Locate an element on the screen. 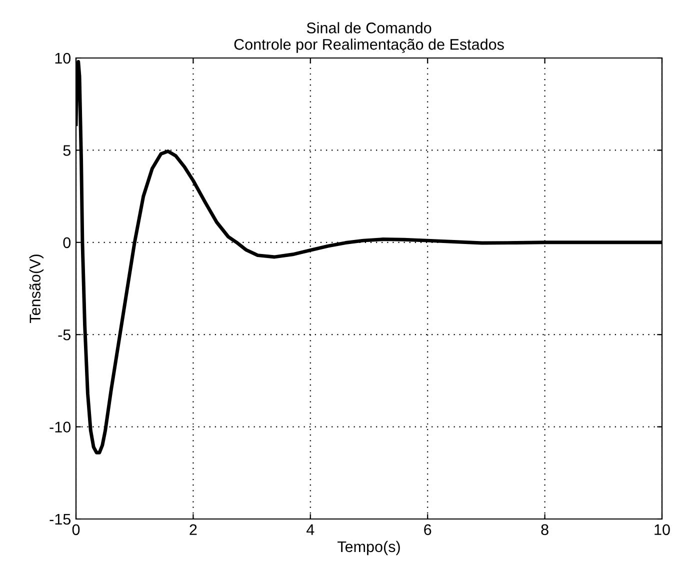 The width and height of the screenshot is (674, 563). x-tick-label: 8 is located at coordinates (544, 530).